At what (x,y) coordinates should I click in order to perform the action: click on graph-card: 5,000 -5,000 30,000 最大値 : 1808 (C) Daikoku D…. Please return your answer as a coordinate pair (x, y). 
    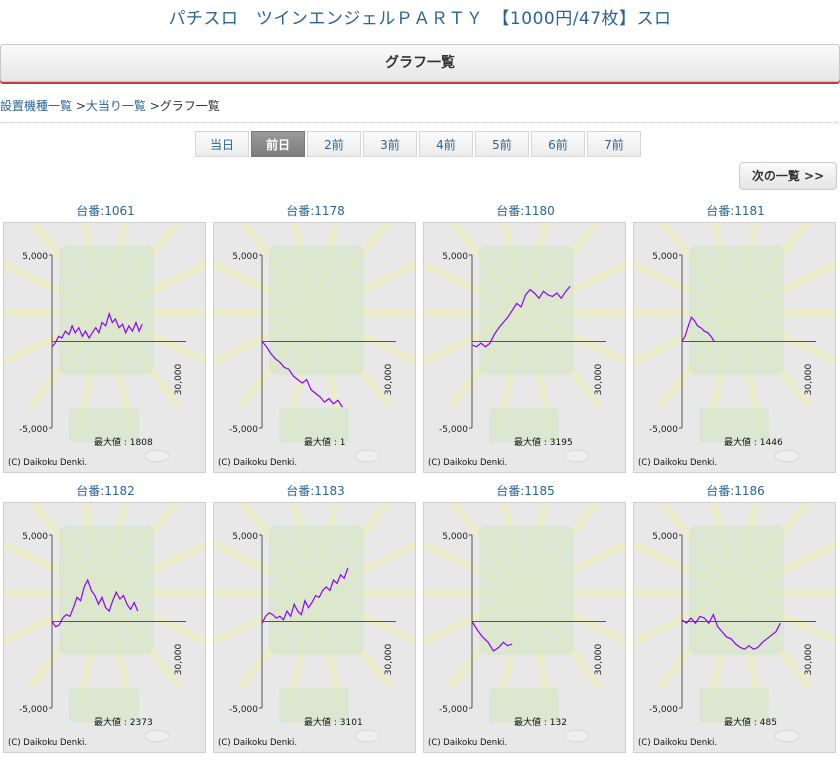
    Looking at the image, I should click on (104, 347).